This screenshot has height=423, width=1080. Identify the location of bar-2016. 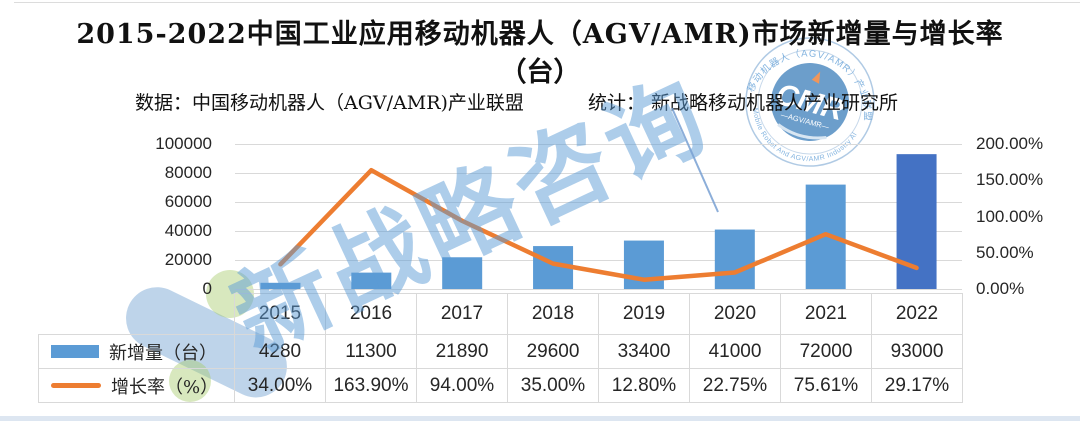
(371, 280).